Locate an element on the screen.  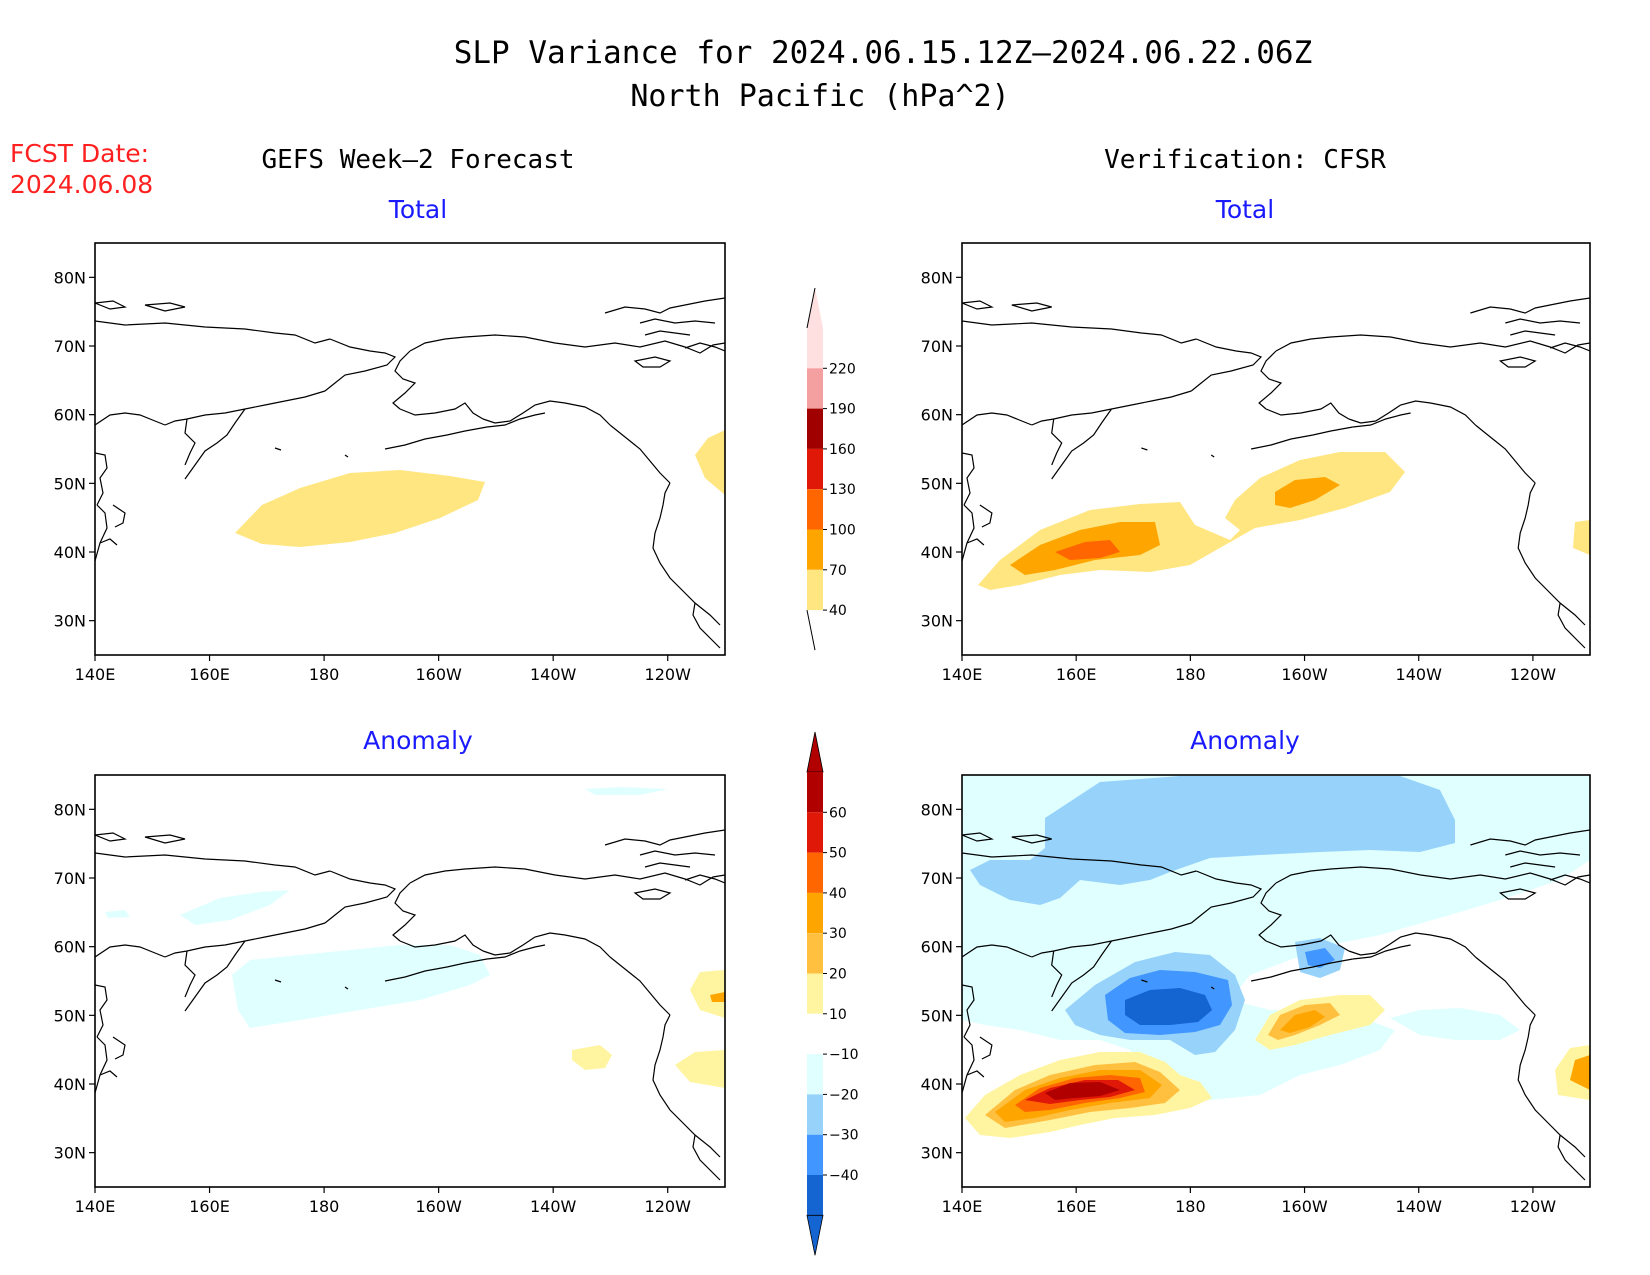
panel-subtitle-fcst-anomaly: Anomaly is located at coordinates (418, 740).